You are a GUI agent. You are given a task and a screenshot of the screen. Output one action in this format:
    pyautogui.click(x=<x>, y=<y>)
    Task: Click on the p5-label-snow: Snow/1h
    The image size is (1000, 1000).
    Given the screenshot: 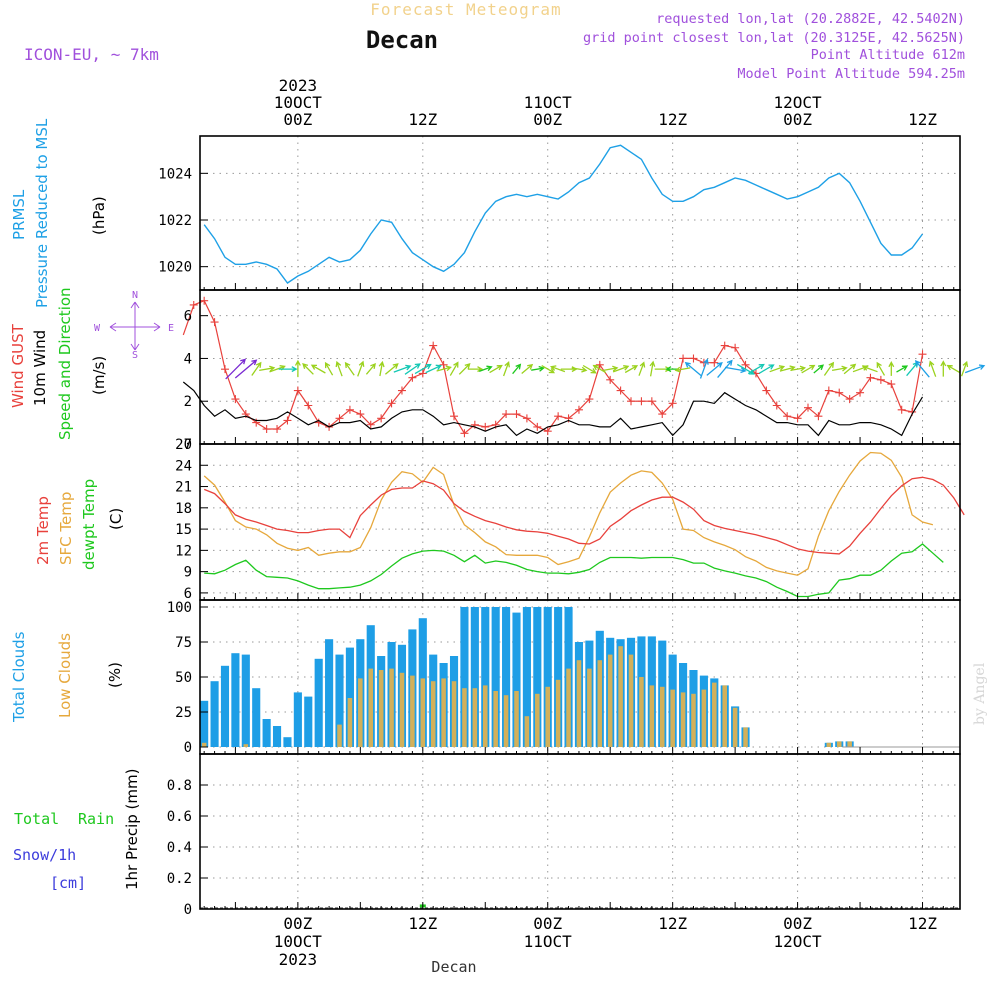 What is the action you would take?
    pyautogui.click(x=44, y=855)
    